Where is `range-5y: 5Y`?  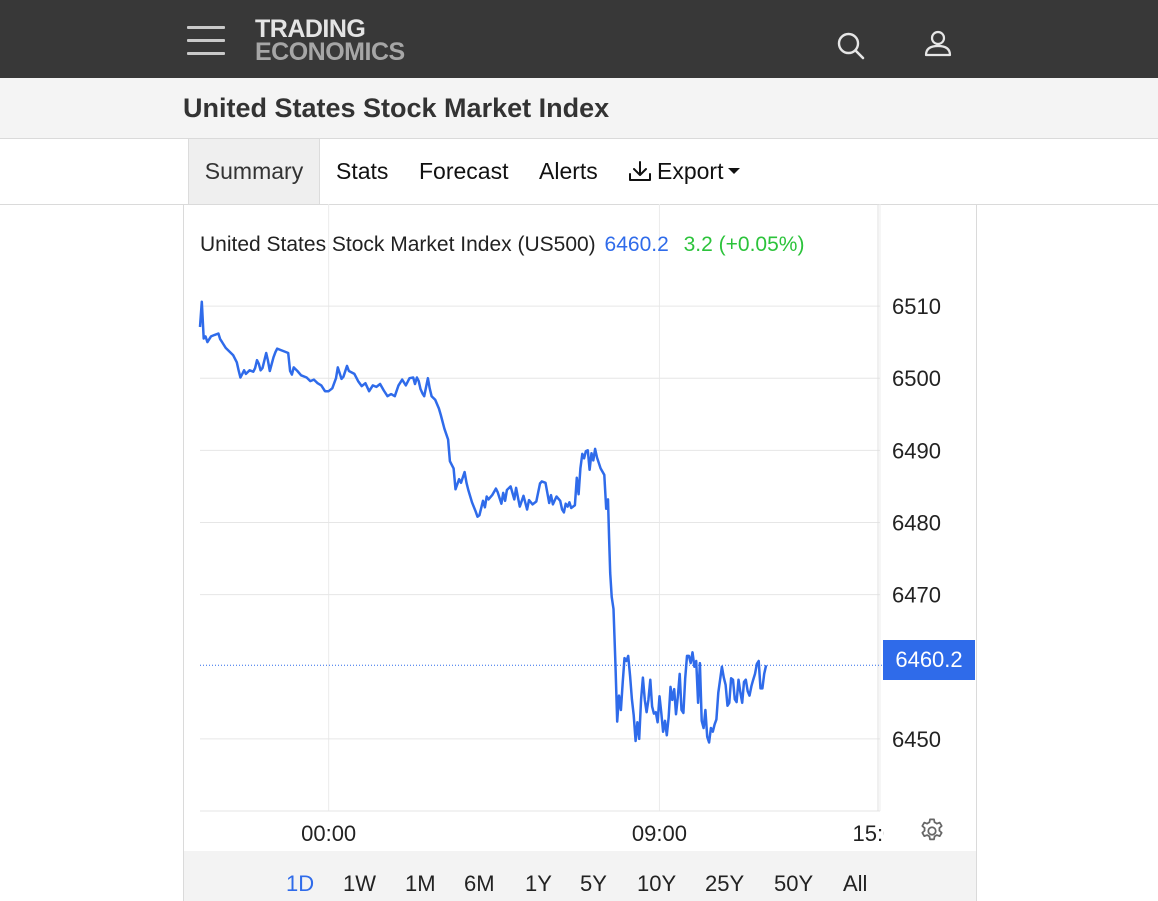 range-5y: 5Y is located at coordinates (593, 883).